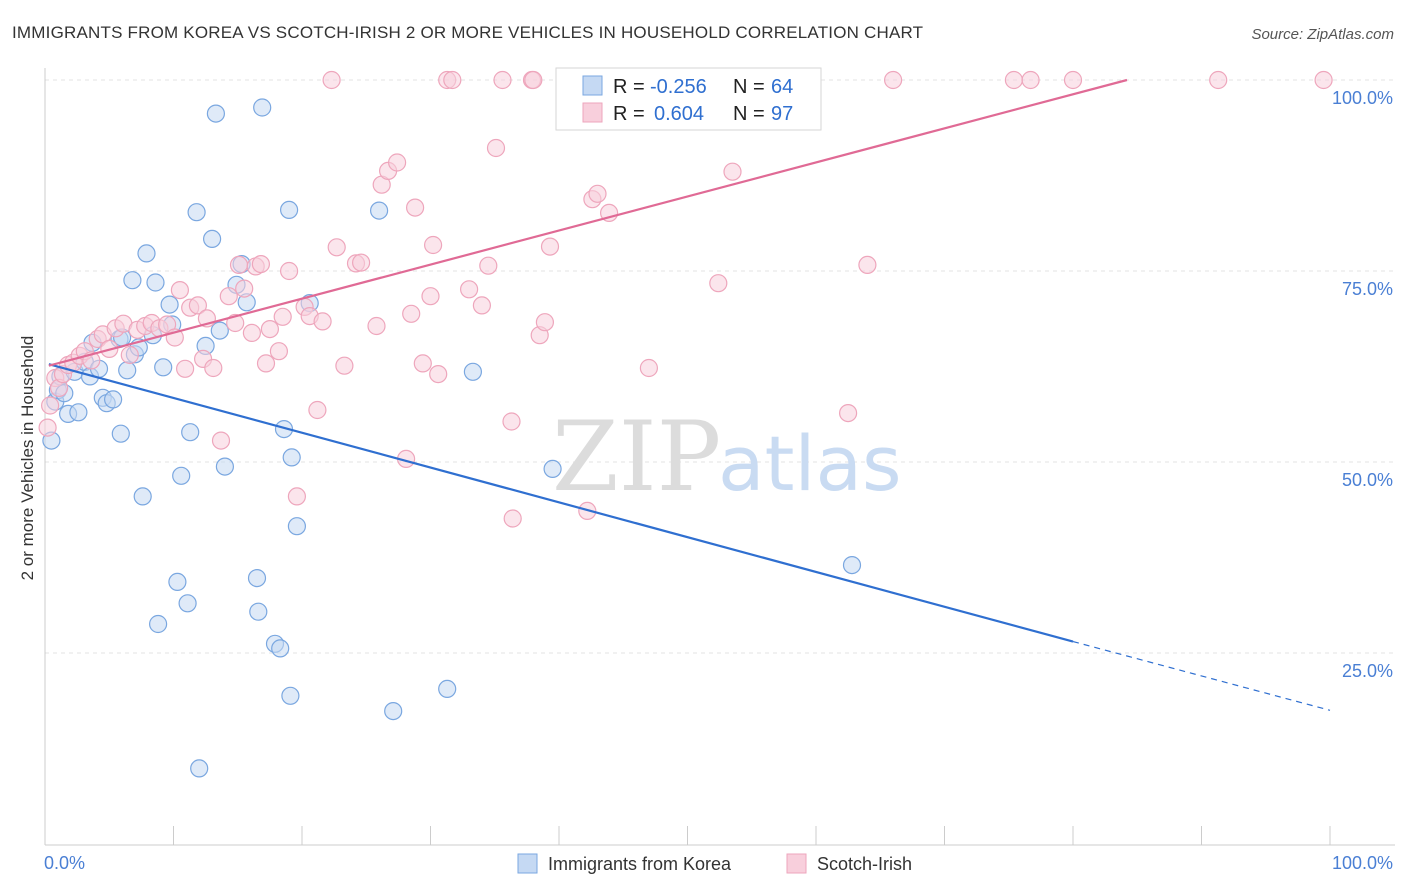  What do you see at coordinates (1322, 34) in the screenshot?
I see `chart-source: Source: ZipAtlas.com` at bounding box center [1322, 34].